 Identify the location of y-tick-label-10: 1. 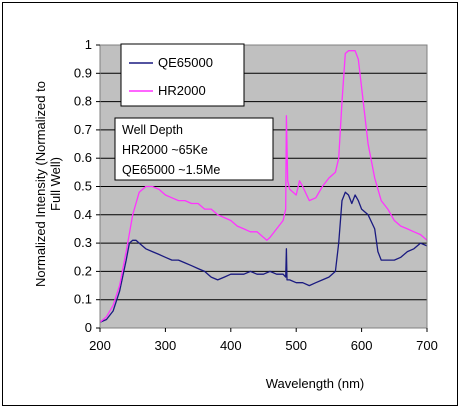
(88, 44).